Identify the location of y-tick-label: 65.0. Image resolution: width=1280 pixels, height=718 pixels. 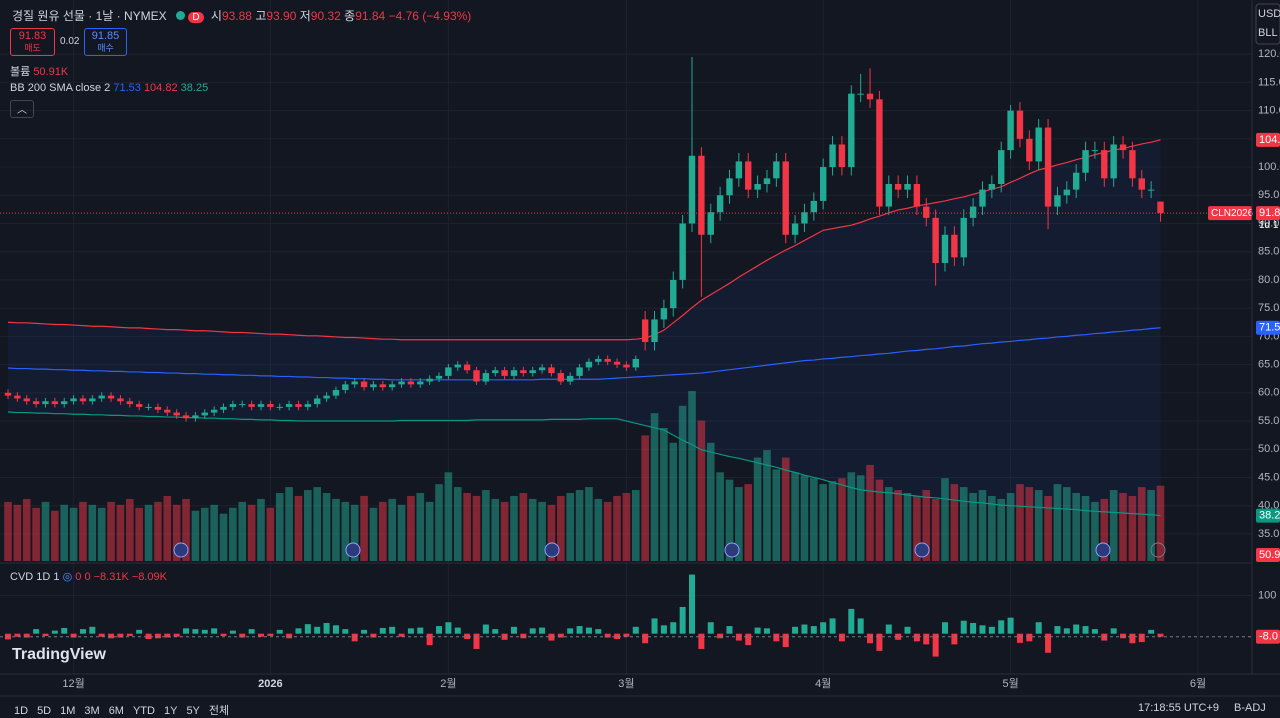
(1268, 364).